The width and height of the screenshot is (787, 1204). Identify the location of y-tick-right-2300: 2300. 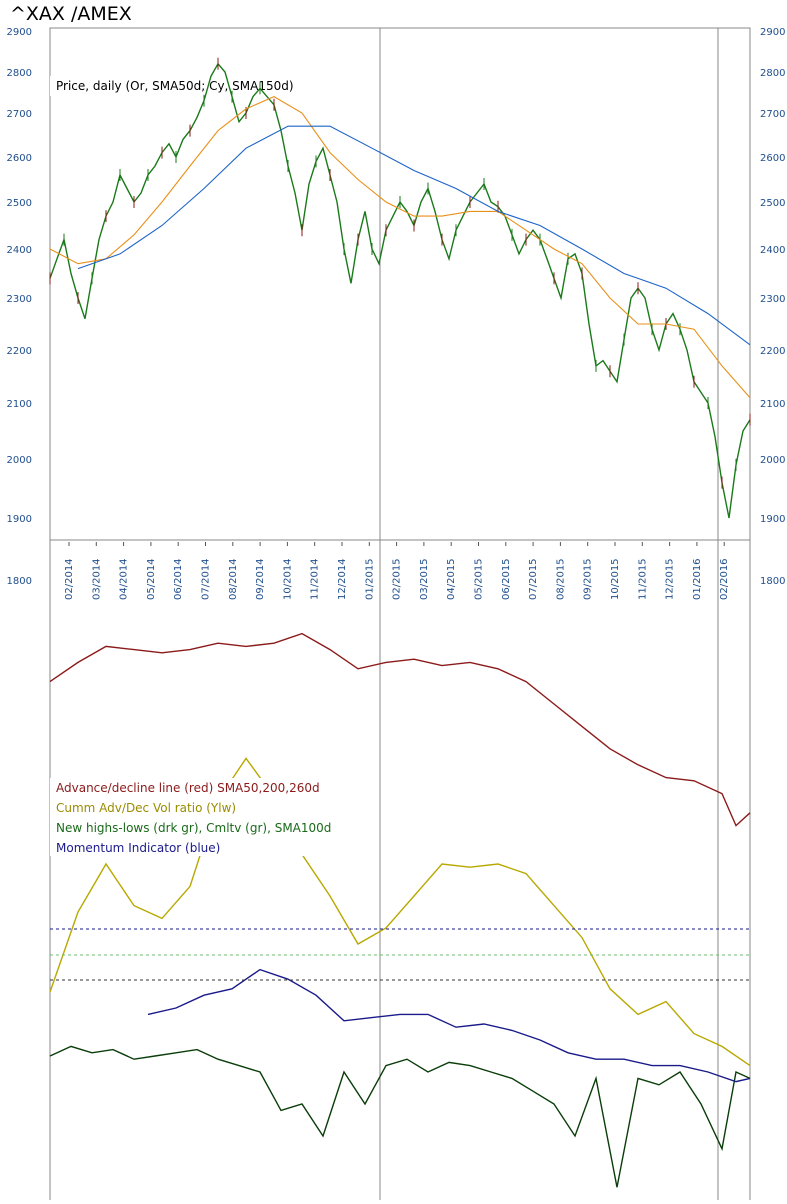
(772, 299).